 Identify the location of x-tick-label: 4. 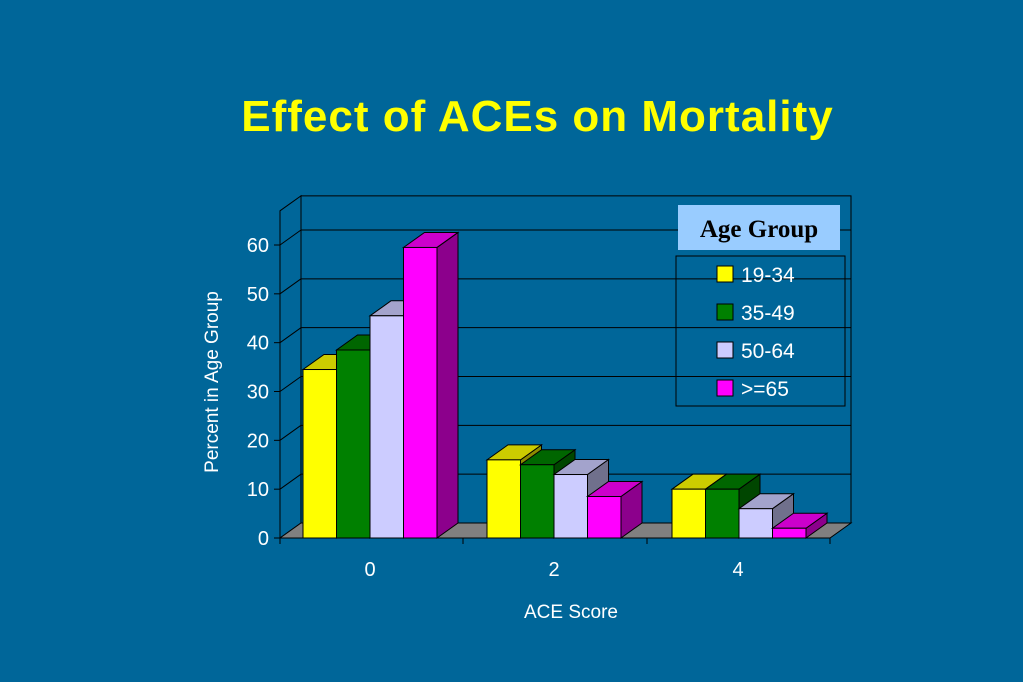
(737, 570).